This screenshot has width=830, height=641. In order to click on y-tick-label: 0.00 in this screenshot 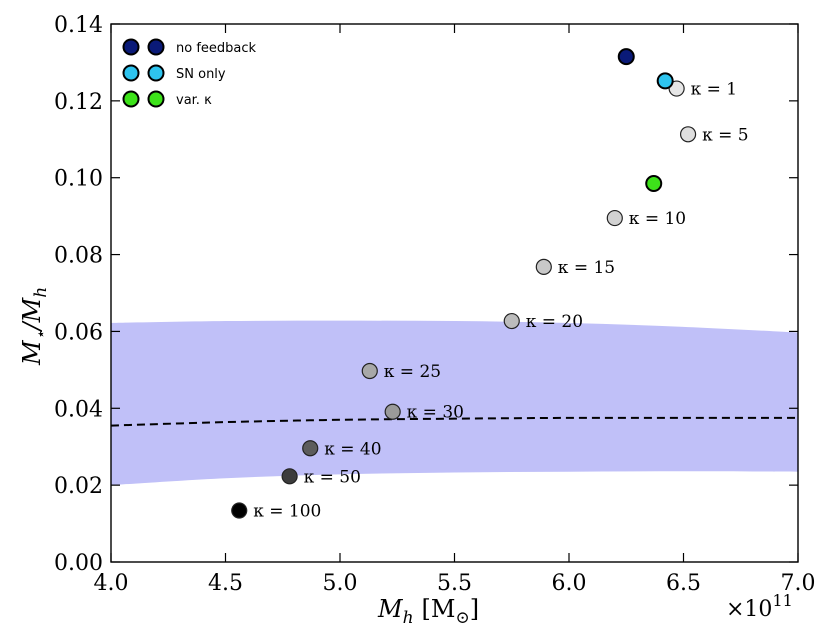, I will do `click(78, 563)`.